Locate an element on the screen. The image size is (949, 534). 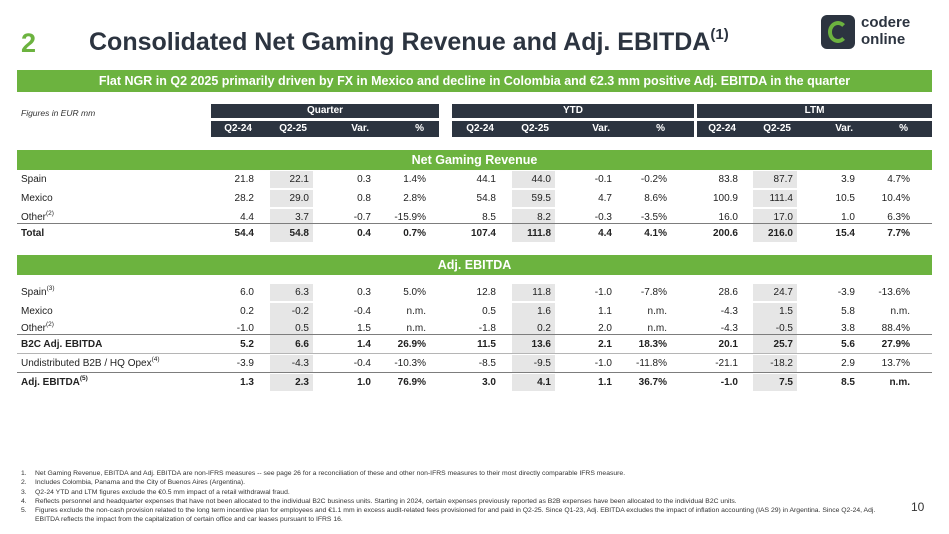
table-cell: 12.8 is located at coordinates (486, 292).